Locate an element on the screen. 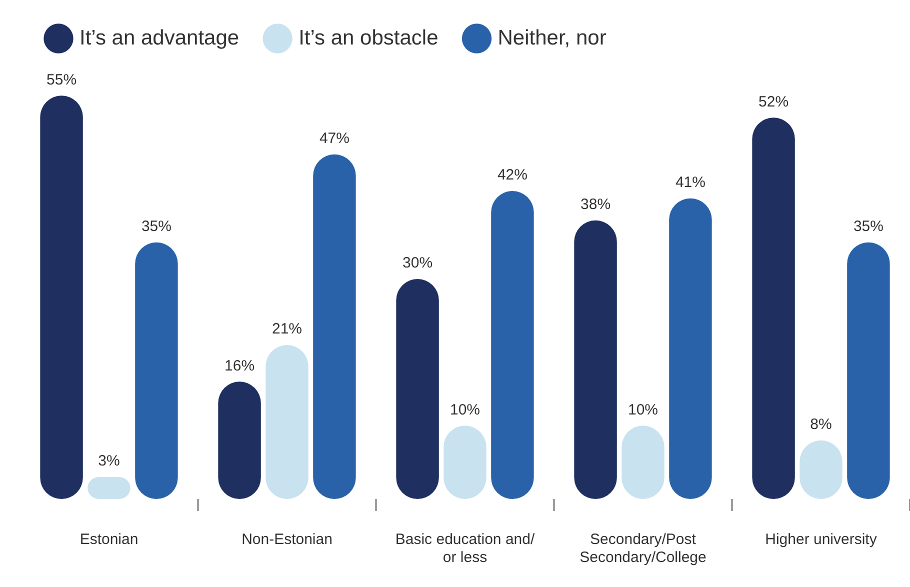  data-label: 55% is located at coordinates (61, 79).